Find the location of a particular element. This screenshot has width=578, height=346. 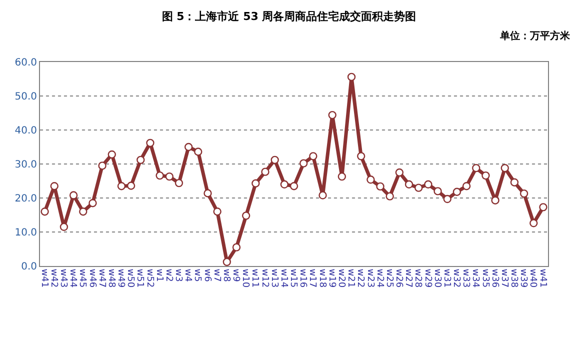

x-tick-label: w30 is located at coordinates (437, 278).